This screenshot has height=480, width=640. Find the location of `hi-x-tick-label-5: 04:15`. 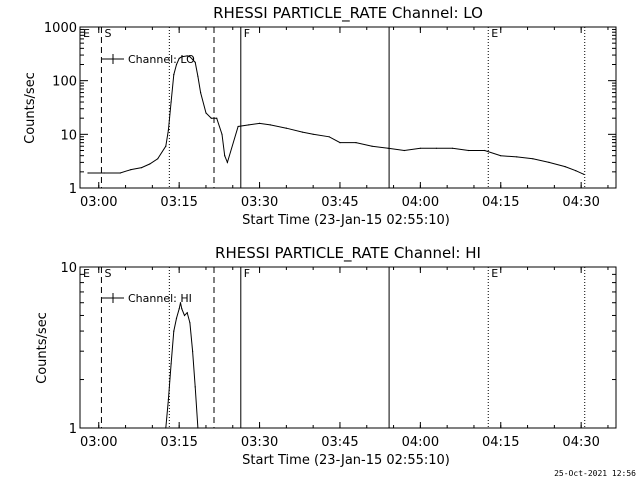

hi-x-tick-label-5: 04:15 is located at coordinates (500, 442).